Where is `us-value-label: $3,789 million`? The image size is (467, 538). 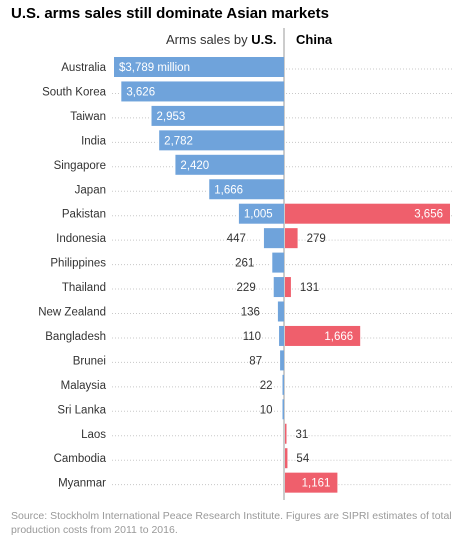 us-value-label: $3,789 million is located at coordinates (154, 68).